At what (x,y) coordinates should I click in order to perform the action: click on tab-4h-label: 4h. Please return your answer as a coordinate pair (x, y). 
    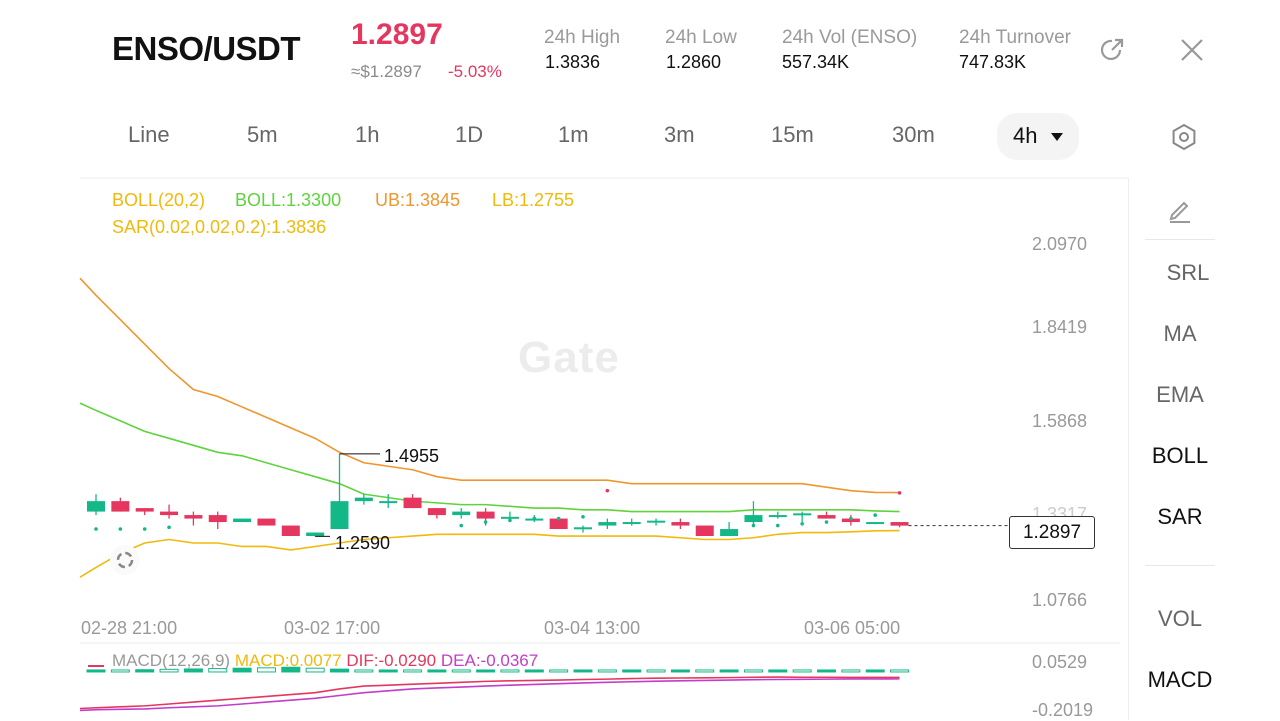
    Looking at the image, I should click on (1025, 135).